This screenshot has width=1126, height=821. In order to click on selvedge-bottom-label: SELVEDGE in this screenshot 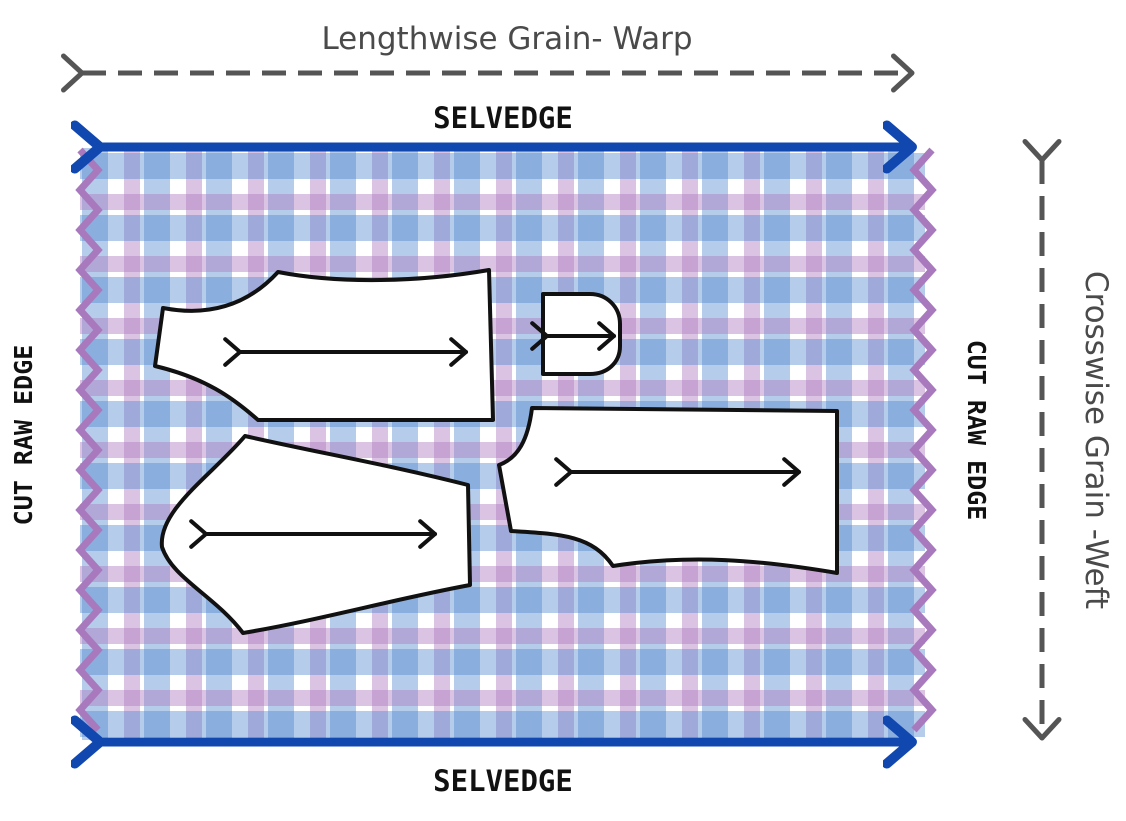, I will do `click(503, 781)`.